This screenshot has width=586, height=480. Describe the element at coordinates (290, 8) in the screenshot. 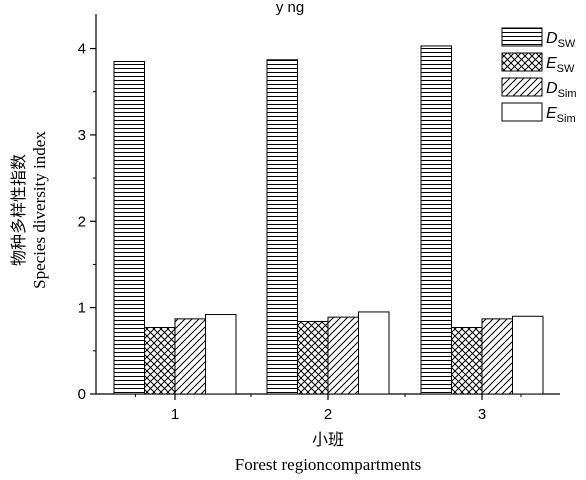

I see `chart-top-text: y ng` at that location.